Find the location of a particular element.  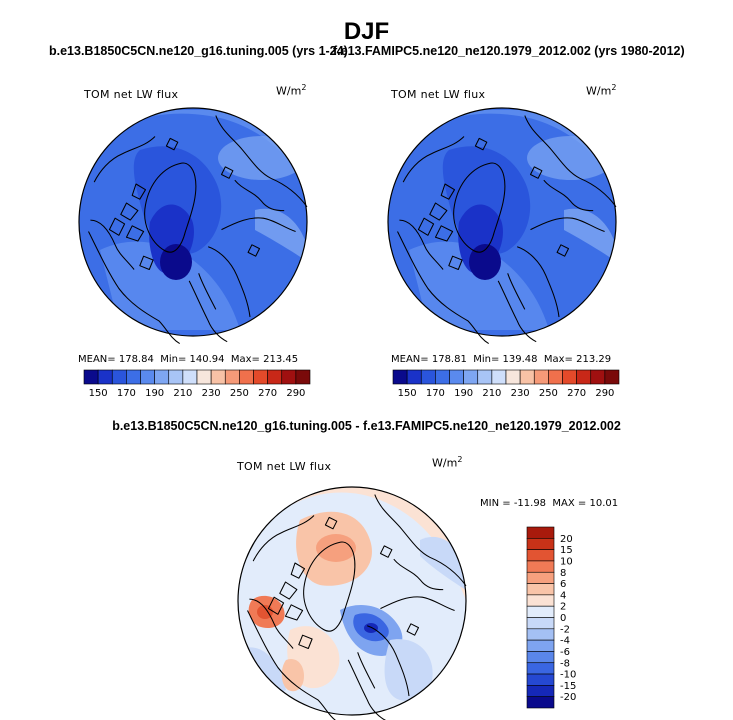

panel1-colorbar-tick-label: 270 is located at coordinates (267, 393).